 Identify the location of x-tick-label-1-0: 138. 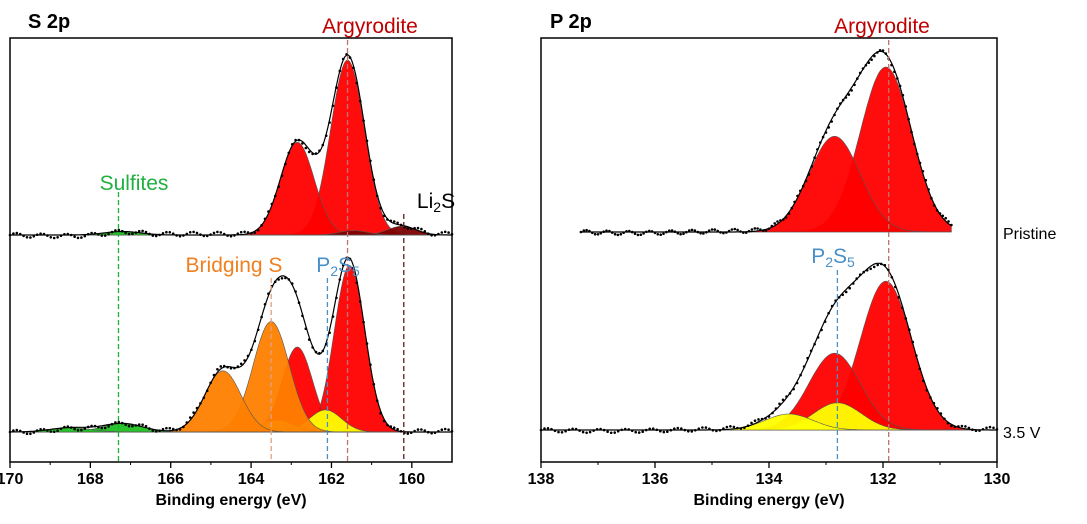
(541, 479).